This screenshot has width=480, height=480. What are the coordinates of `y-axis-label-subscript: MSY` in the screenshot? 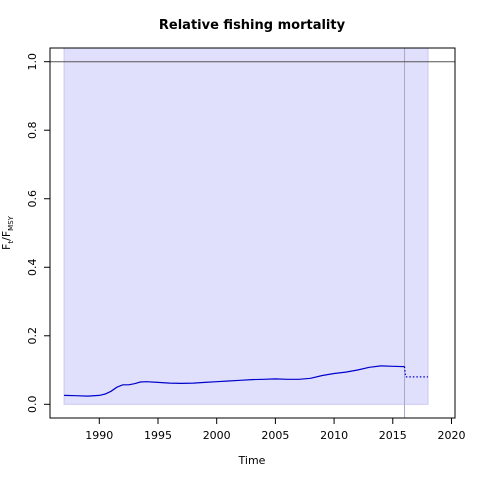 It's located at (11, 222).